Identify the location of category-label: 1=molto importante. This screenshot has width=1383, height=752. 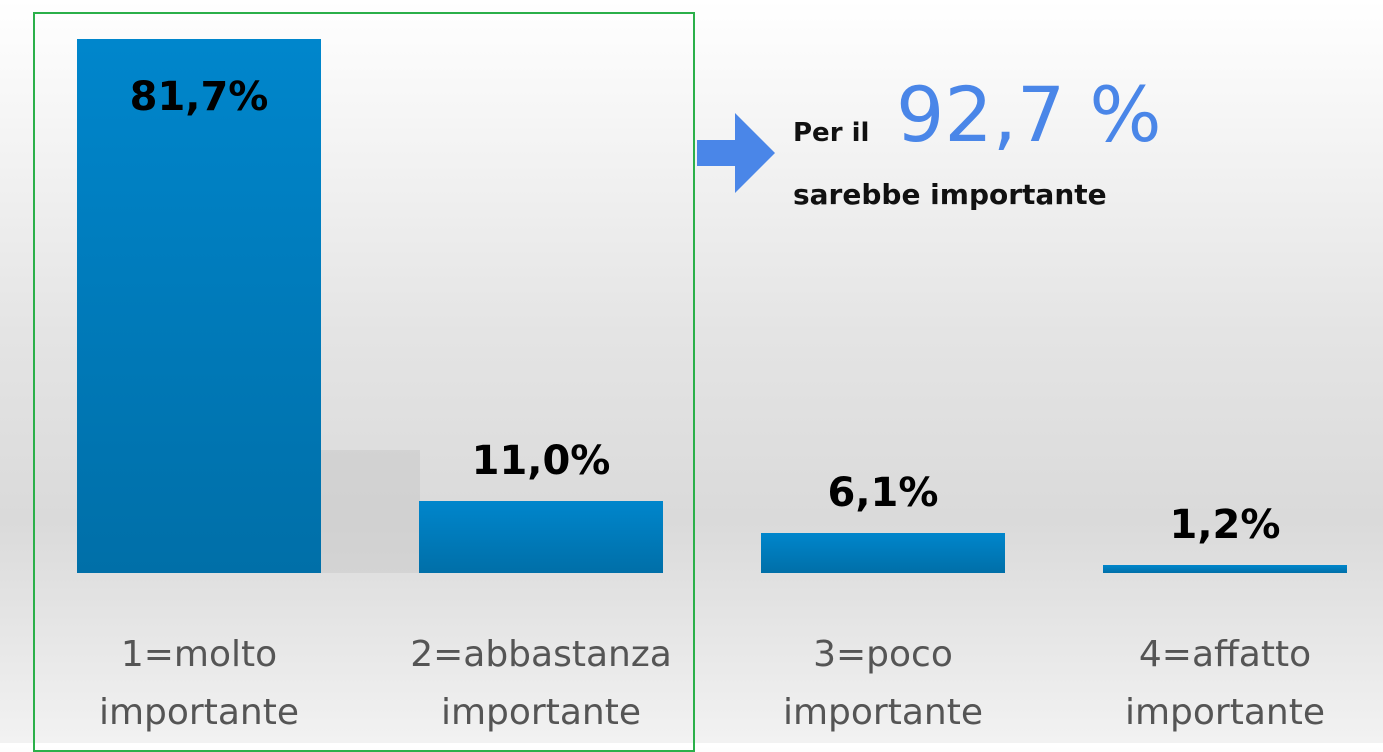
(198, 683).